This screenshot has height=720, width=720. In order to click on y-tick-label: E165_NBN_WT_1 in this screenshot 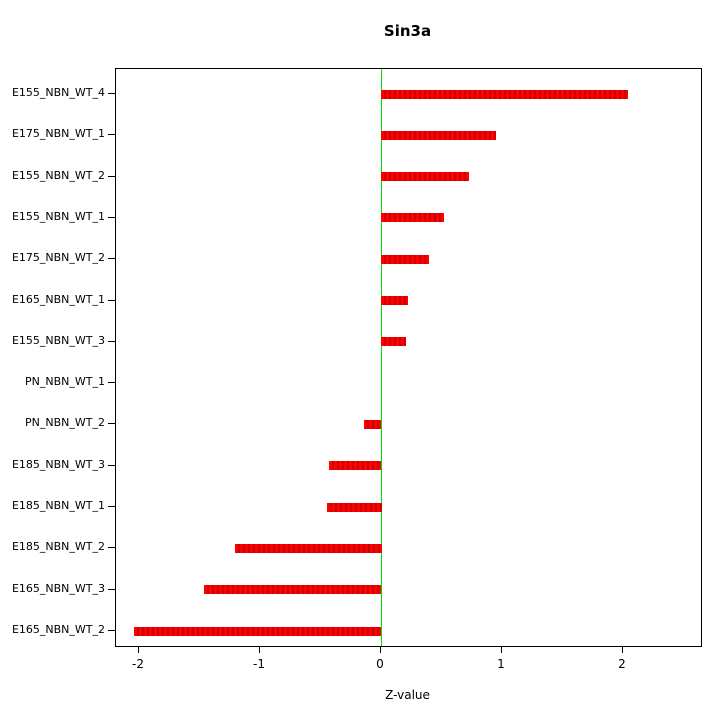, I will do `click(58, 299)`.